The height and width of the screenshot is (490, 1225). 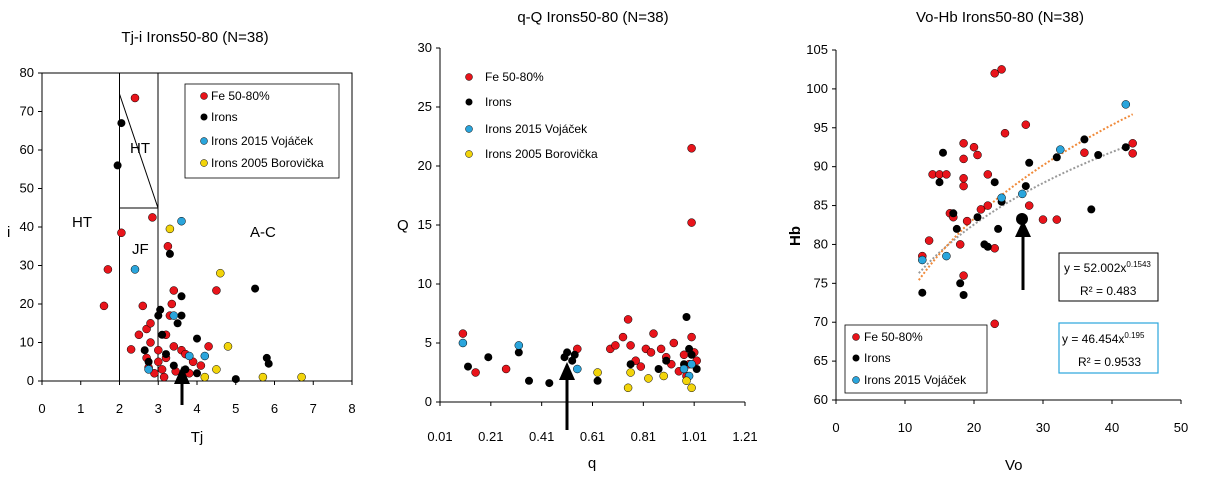 What do you see at coordinates (1108, 348) in the screenshot?
I see `fe-fit-box` at bounding box center [1108, 348].